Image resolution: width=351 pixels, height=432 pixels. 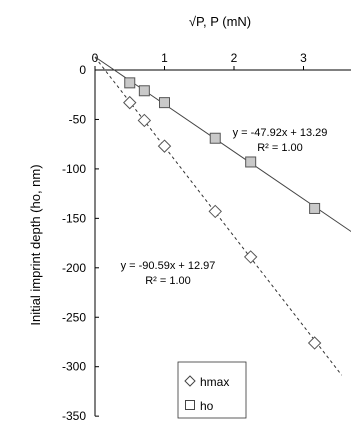 I want to click on y-tick-label: -300, so click(x=74, y=367).